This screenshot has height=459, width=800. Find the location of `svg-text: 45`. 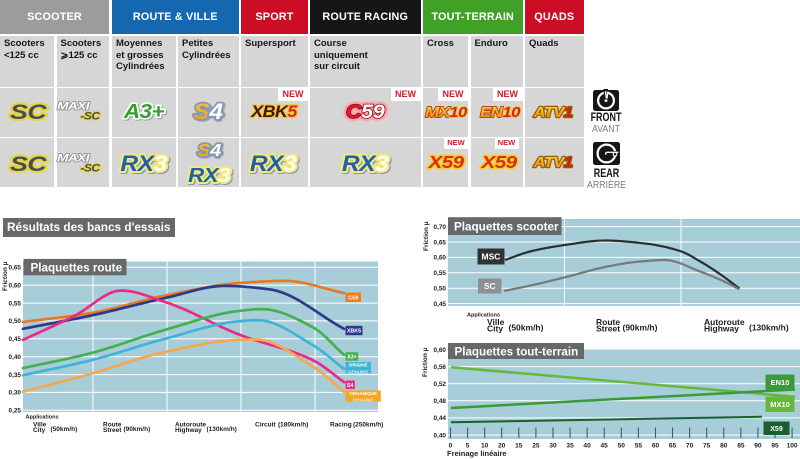

svg-text: 45 is located at coordinates (605, 446).